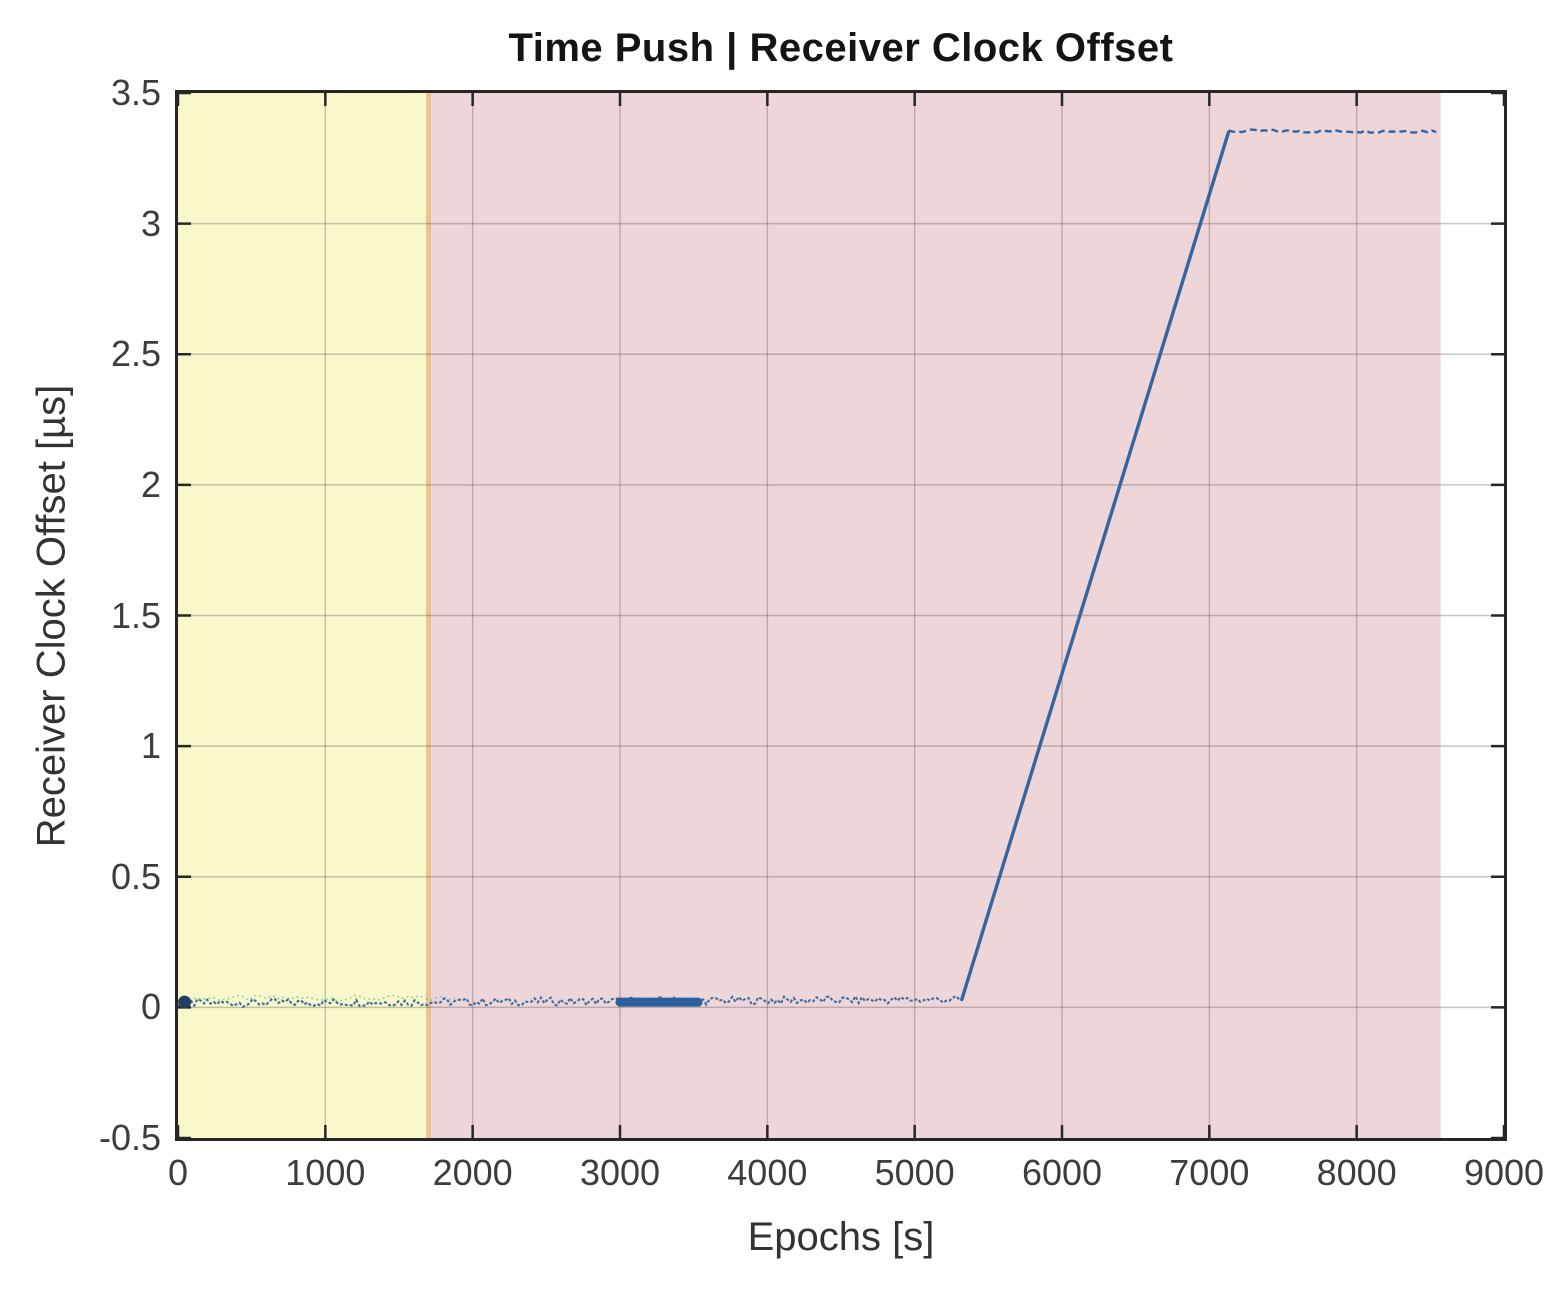 The height and width of the screenshot is (1299, 1564). I want to click on x-tick-label: 4000, so click(767, 1172).